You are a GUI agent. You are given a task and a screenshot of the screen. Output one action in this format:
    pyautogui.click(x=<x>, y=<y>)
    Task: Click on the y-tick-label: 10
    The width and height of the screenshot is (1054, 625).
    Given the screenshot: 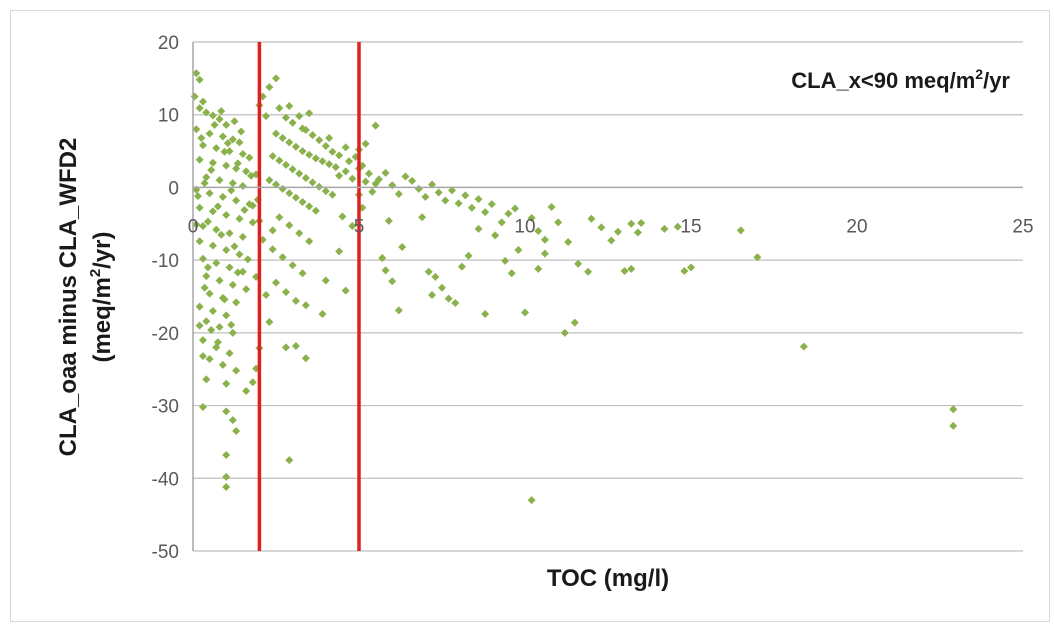 What is the action you would take?
    pyautogui.click(x=168, y=116)
    